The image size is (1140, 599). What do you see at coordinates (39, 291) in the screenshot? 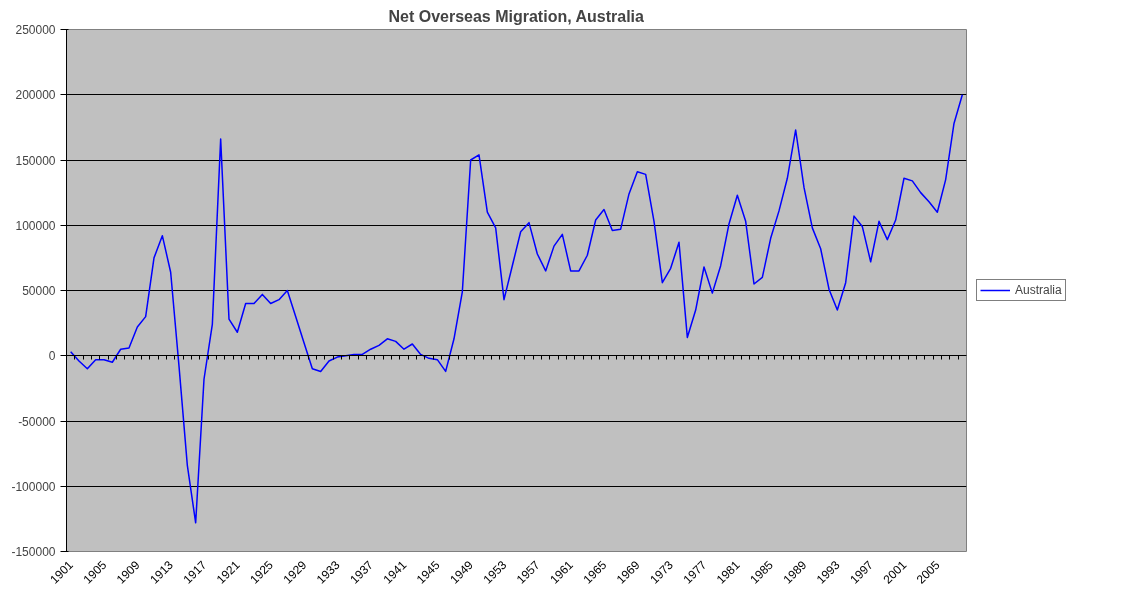
I see `y-tick-label: 50000` at bounding box center [39, 291].